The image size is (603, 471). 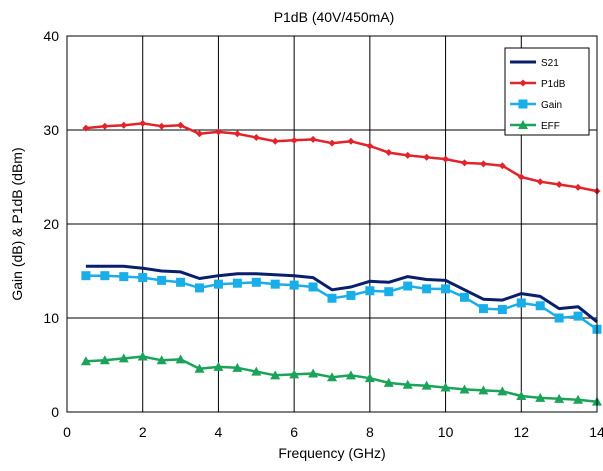 What do you see at coordinates (538, 95) in the screenshot?
I see `legend-items: S21 P1dB Gain EFF` at bounding box center [538, 95].